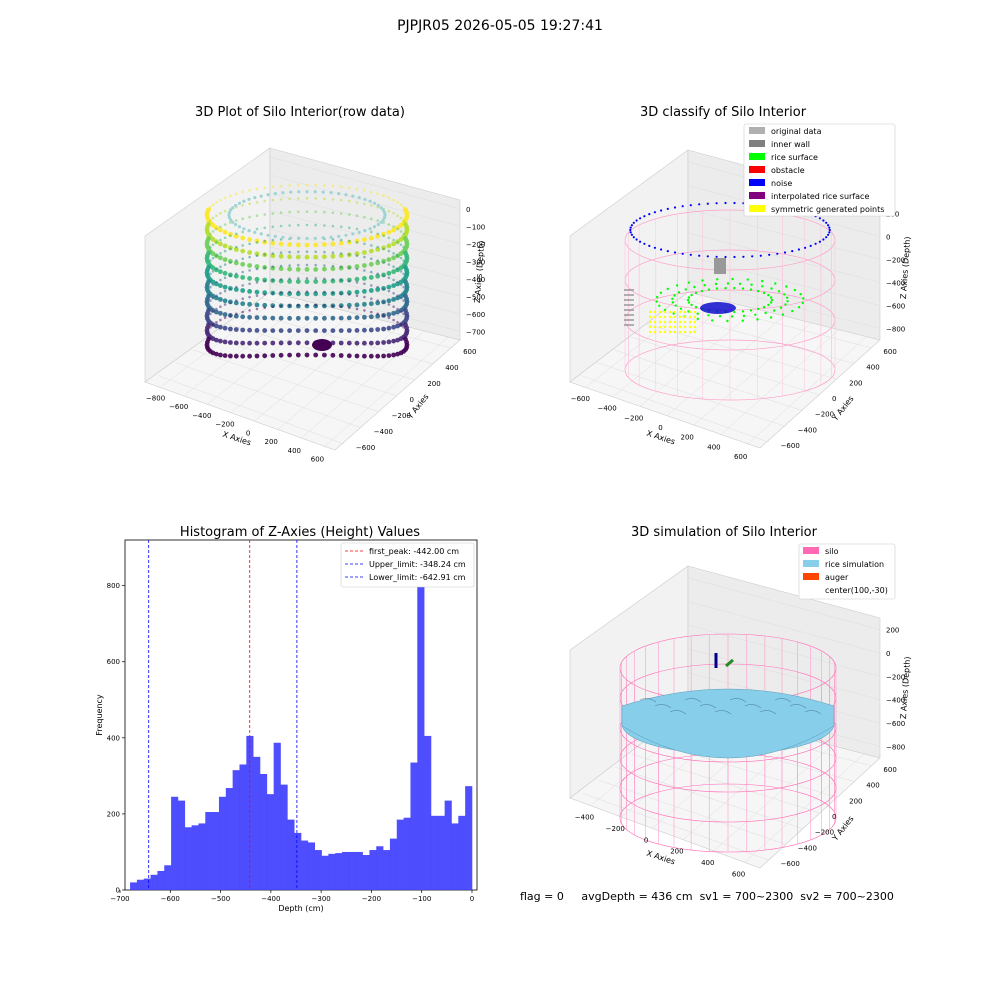 This screenshot has height=1000, width=1000. Describe the element at coordinates (847, 896) in the screenshot. I see `sv2-text: sv2 = 700~2300` at that location.